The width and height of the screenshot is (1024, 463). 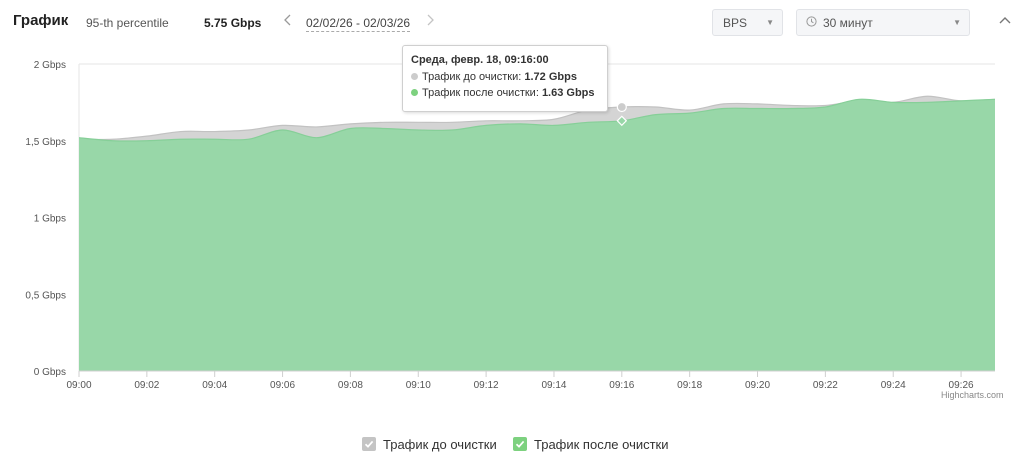 I want to click on tooltip-row-before-value: 1.72 Gbps, so click(x=550, y=77).